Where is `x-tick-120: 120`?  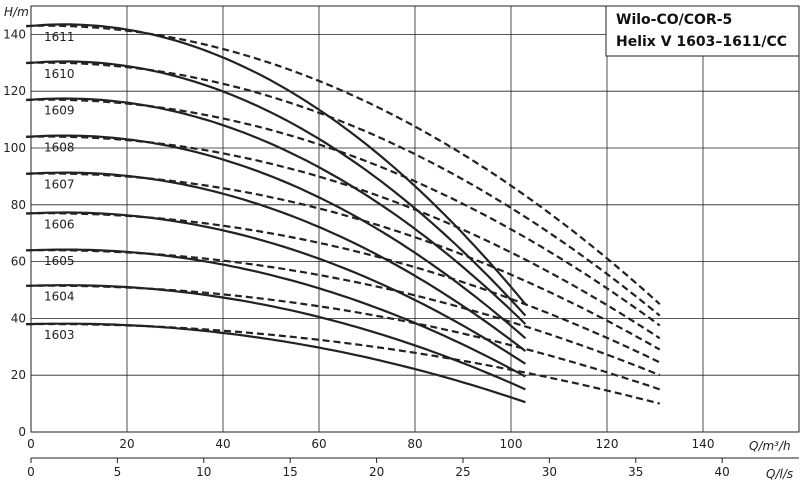 x-tick-120: 120 is located at coordinates (607, 444).